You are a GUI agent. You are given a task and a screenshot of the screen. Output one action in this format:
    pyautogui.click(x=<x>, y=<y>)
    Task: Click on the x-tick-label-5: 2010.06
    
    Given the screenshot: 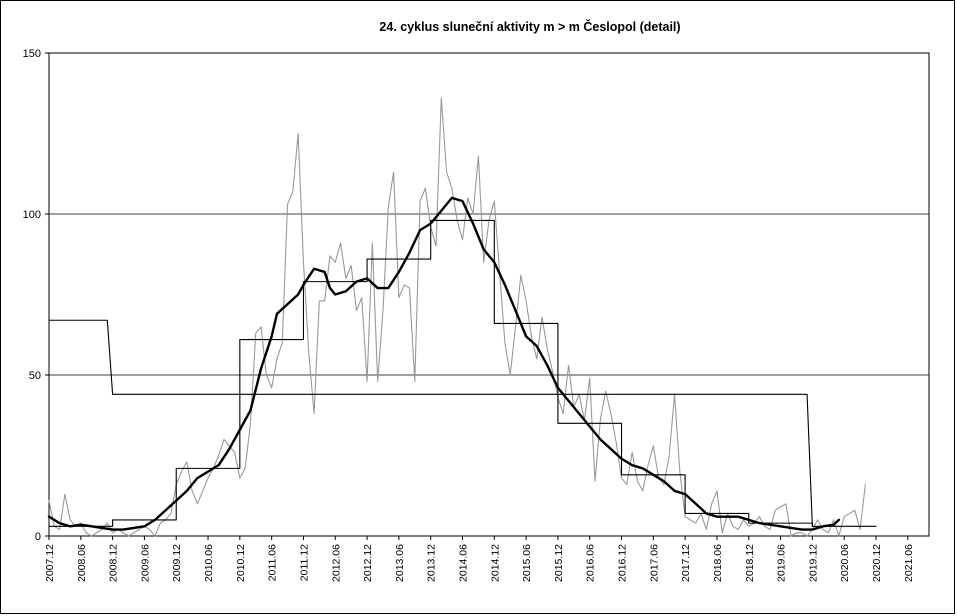 What is the action you would take?
    pyautogui.click(x=209, y=563)
    